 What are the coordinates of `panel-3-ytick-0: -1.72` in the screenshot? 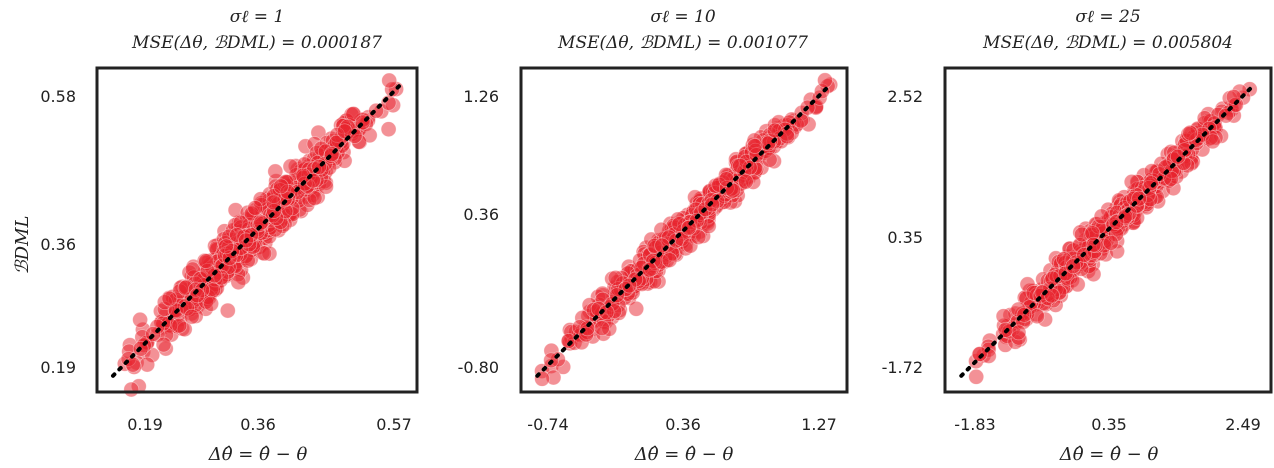 It's located at (902, 367).